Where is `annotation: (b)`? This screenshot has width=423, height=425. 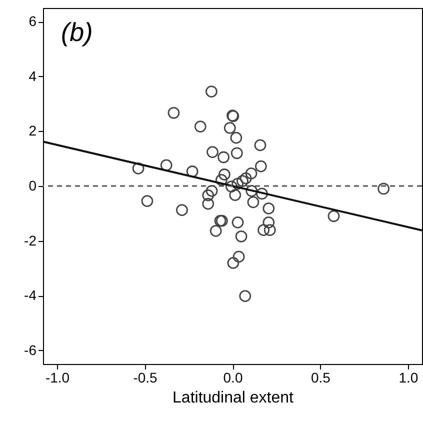
annotation: (b) is located at coordinates (77, 32).